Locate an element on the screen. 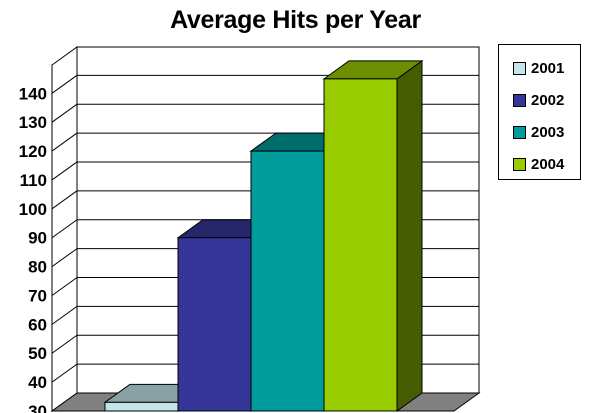  y-tick-label-50: 50 is located at coordinates (37, 353).